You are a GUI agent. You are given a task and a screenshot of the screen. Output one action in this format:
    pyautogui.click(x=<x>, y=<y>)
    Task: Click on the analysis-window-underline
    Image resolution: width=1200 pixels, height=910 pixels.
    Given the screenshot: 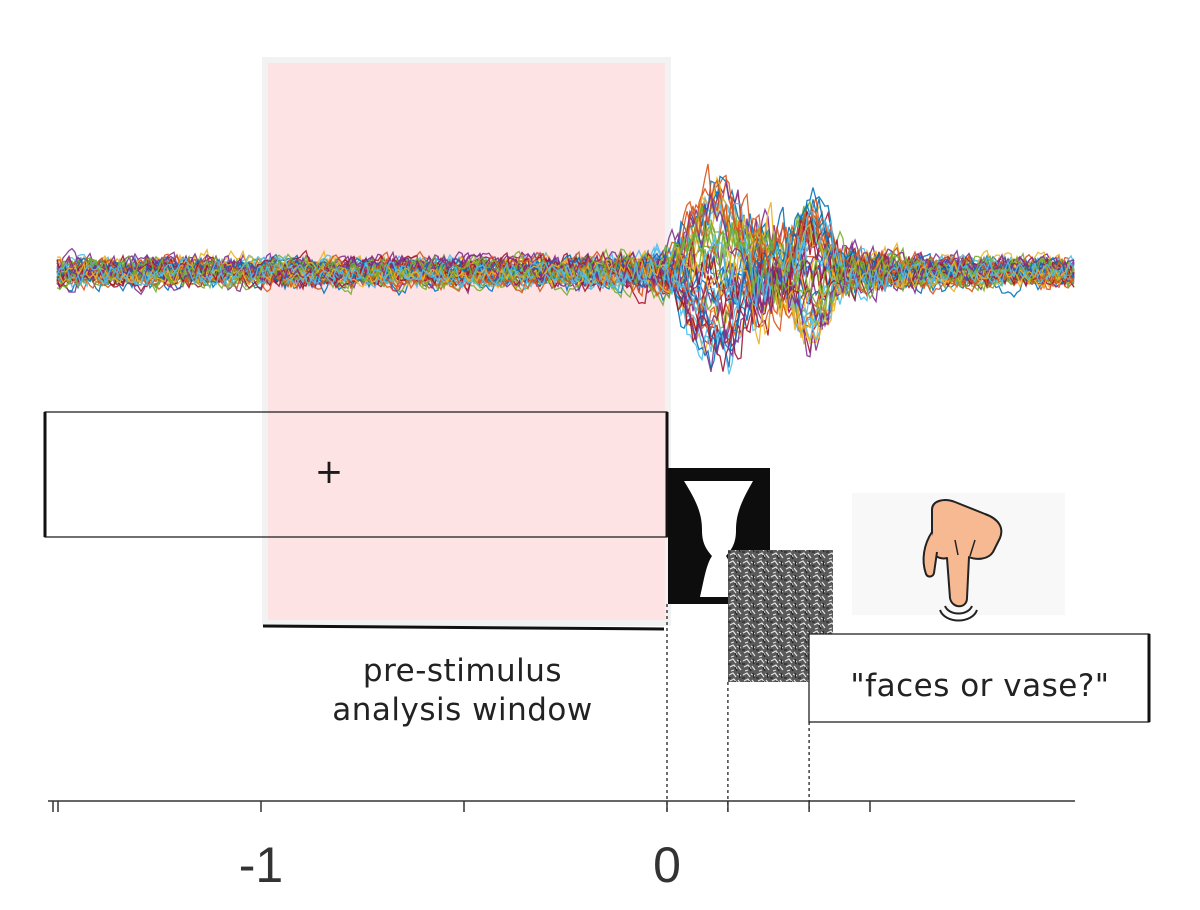 What is the action you would take?
    pyautogui.click(x=463, y=627)
    